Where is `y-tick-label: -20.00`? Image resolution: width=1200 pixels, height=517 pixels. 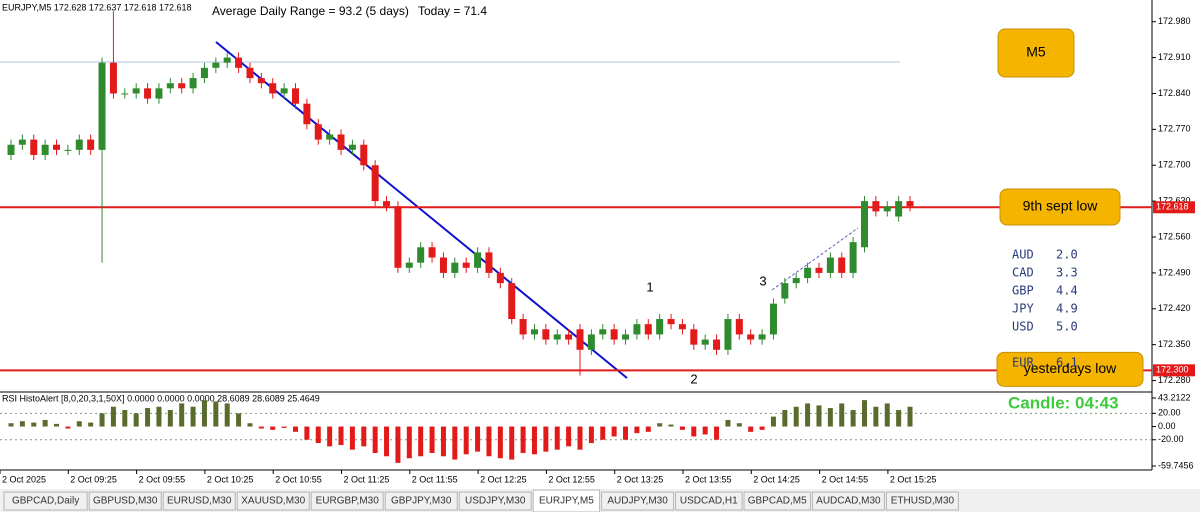
y-tick-label: -20.00 is located at coordinates (1171, 439).